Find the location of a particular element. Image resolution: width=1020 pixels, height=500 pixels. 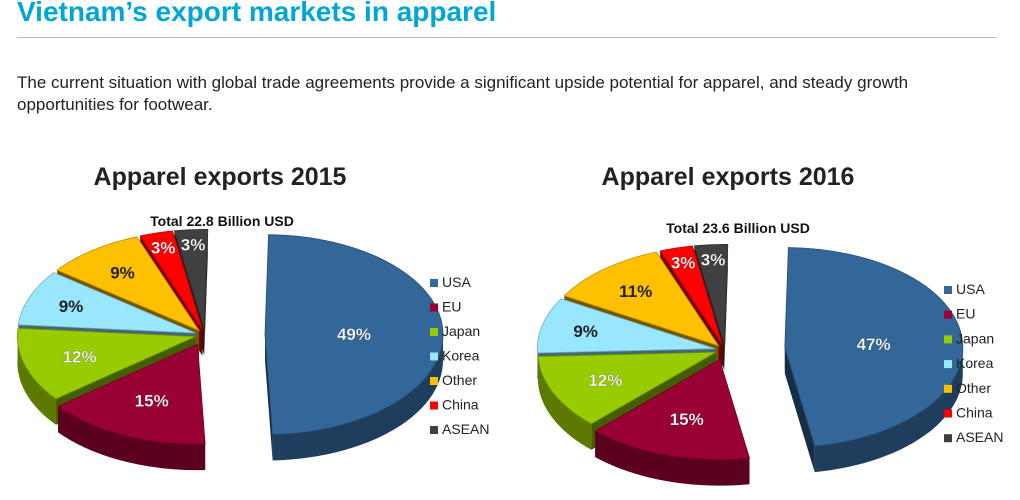

chart-subtitle: Total 22.8 Billion USD is located at coordinates (222, 221).